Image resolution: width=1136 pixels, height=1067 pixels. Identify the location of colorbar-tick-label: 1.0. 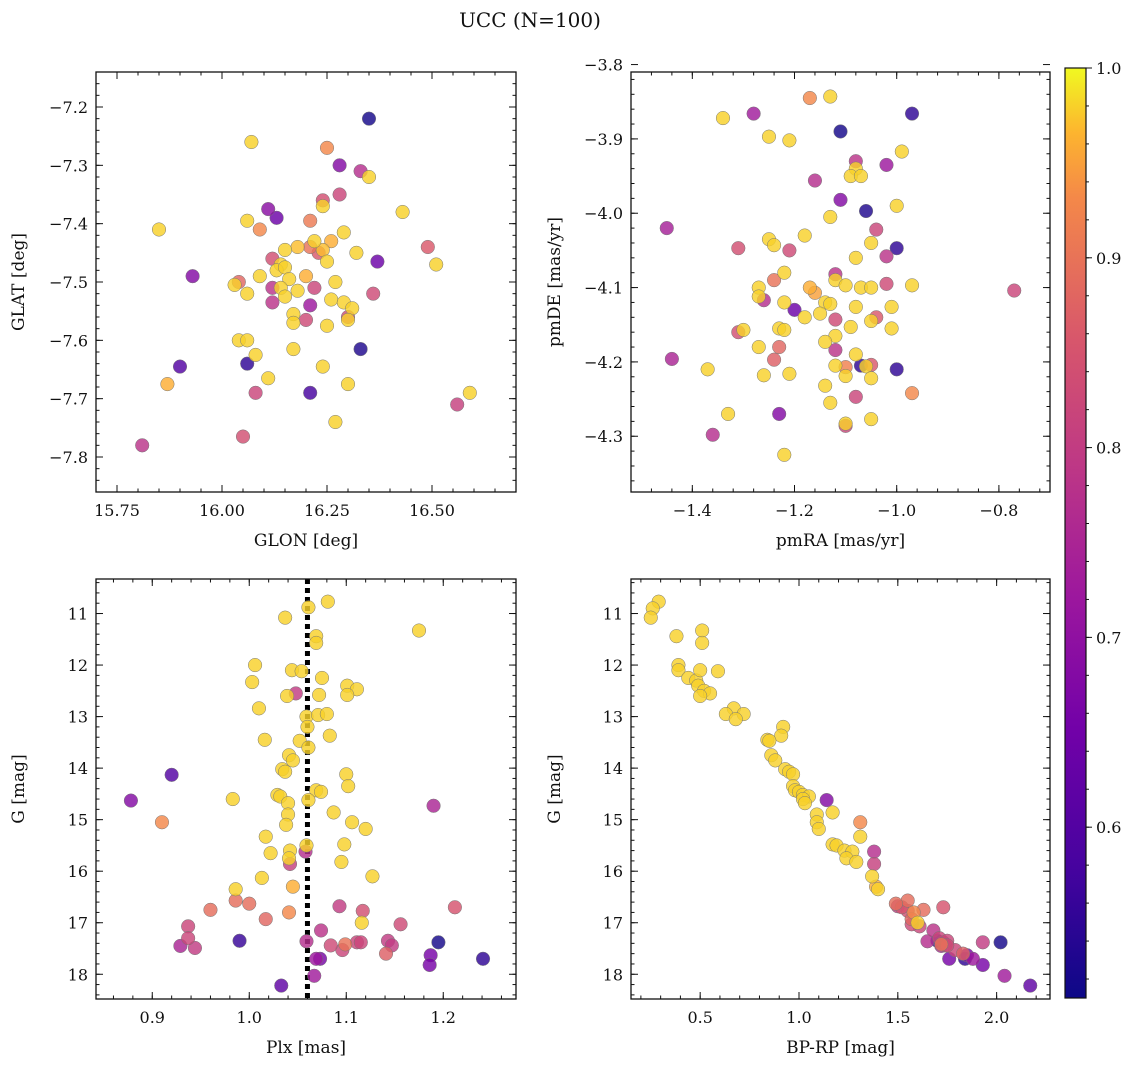
(1108, 68).